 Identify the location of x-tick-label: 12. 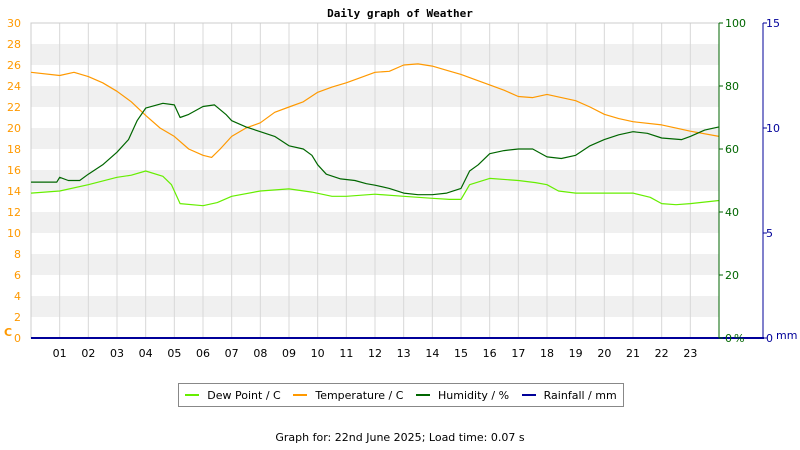
(375, 353).